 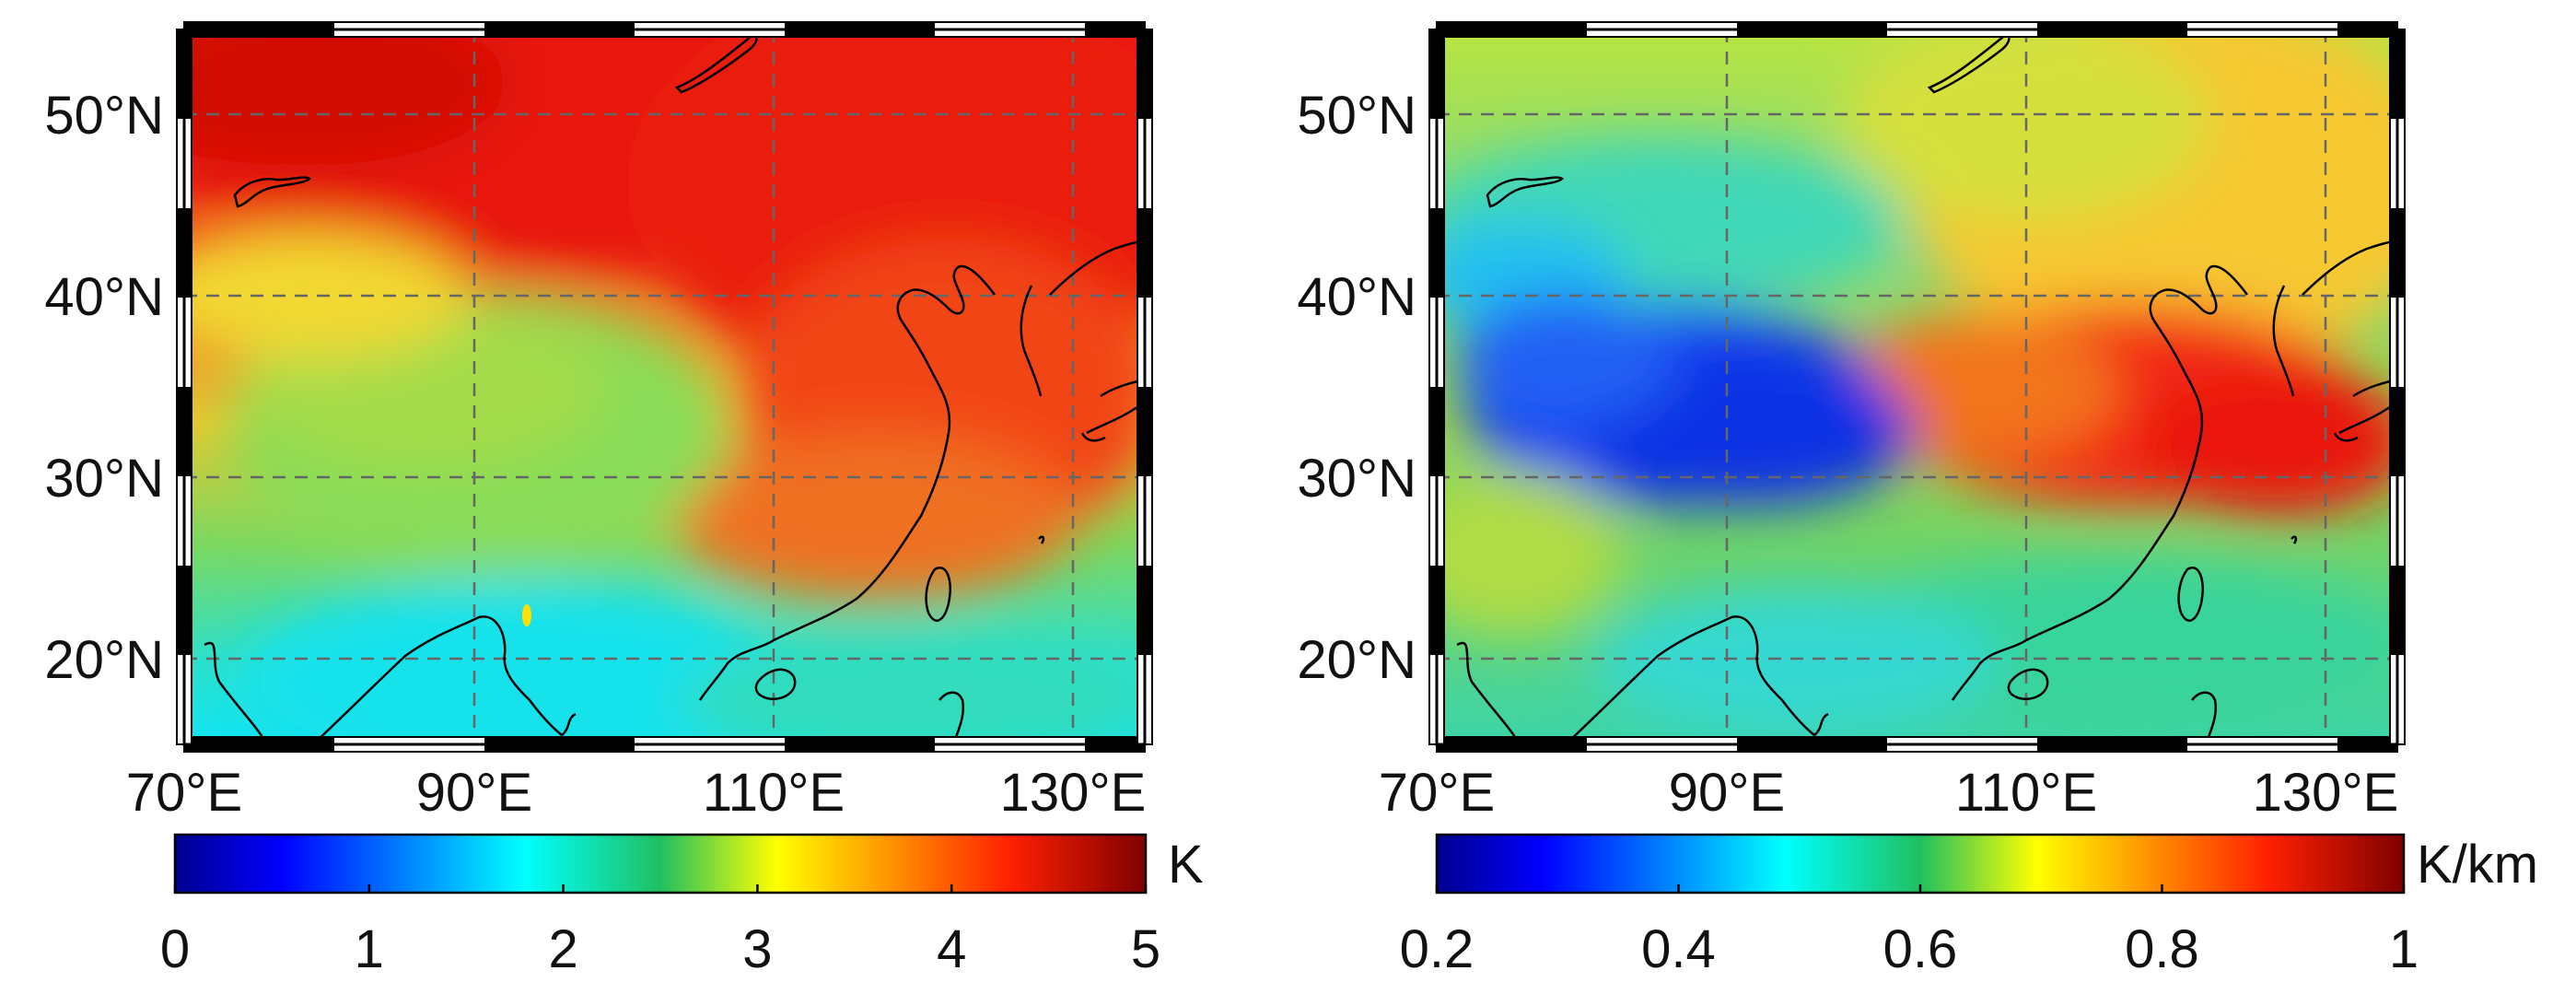 I want to click on right-lon-tick: 90°E, so click(x=1727, y=793).